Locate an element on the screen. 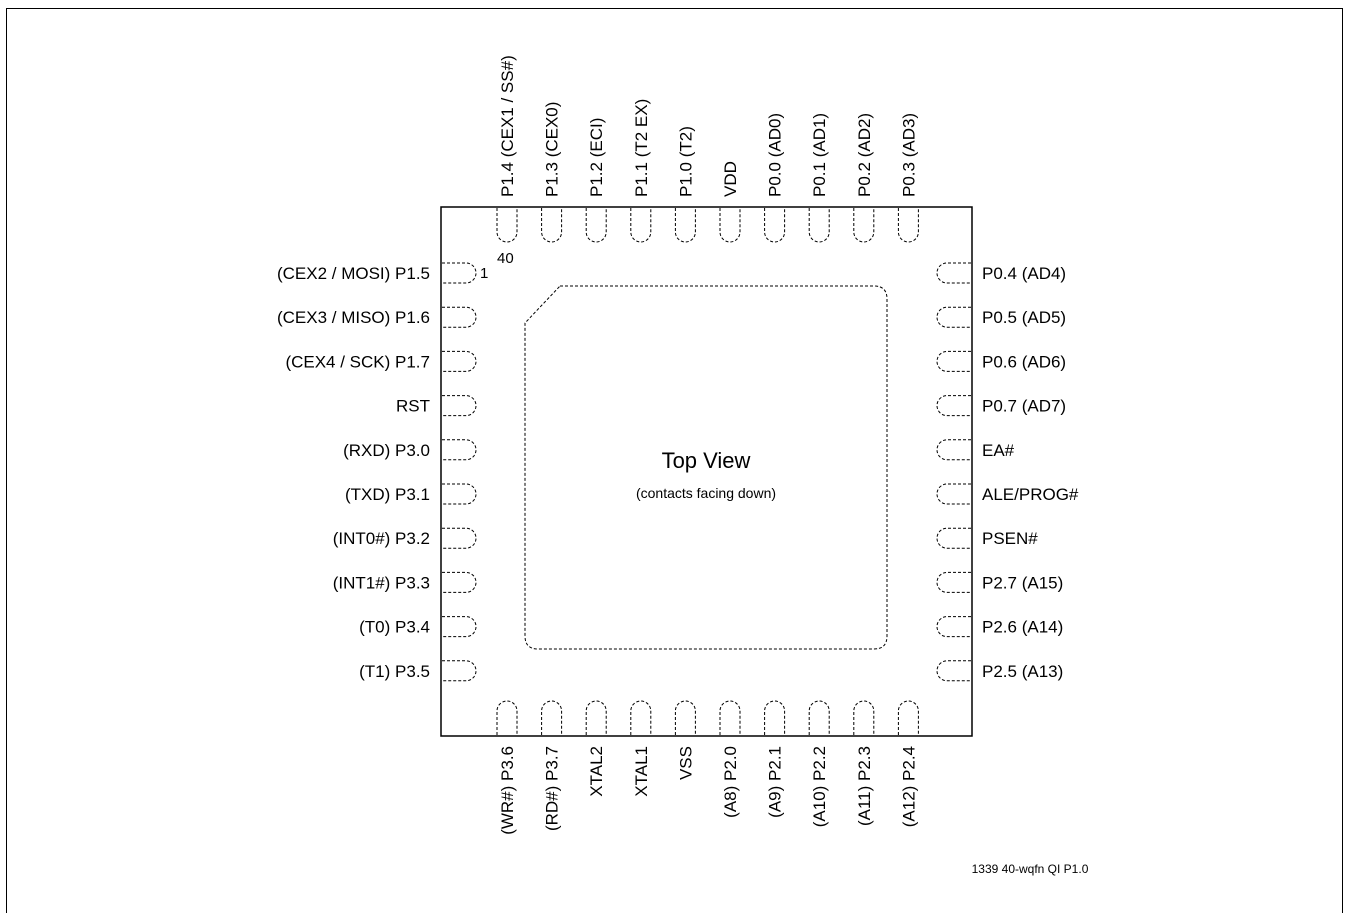 This screenshot has height=913, width=1348. pin-label-bottom-9: (A11) P2.3 is located at coordinates (864, 786).